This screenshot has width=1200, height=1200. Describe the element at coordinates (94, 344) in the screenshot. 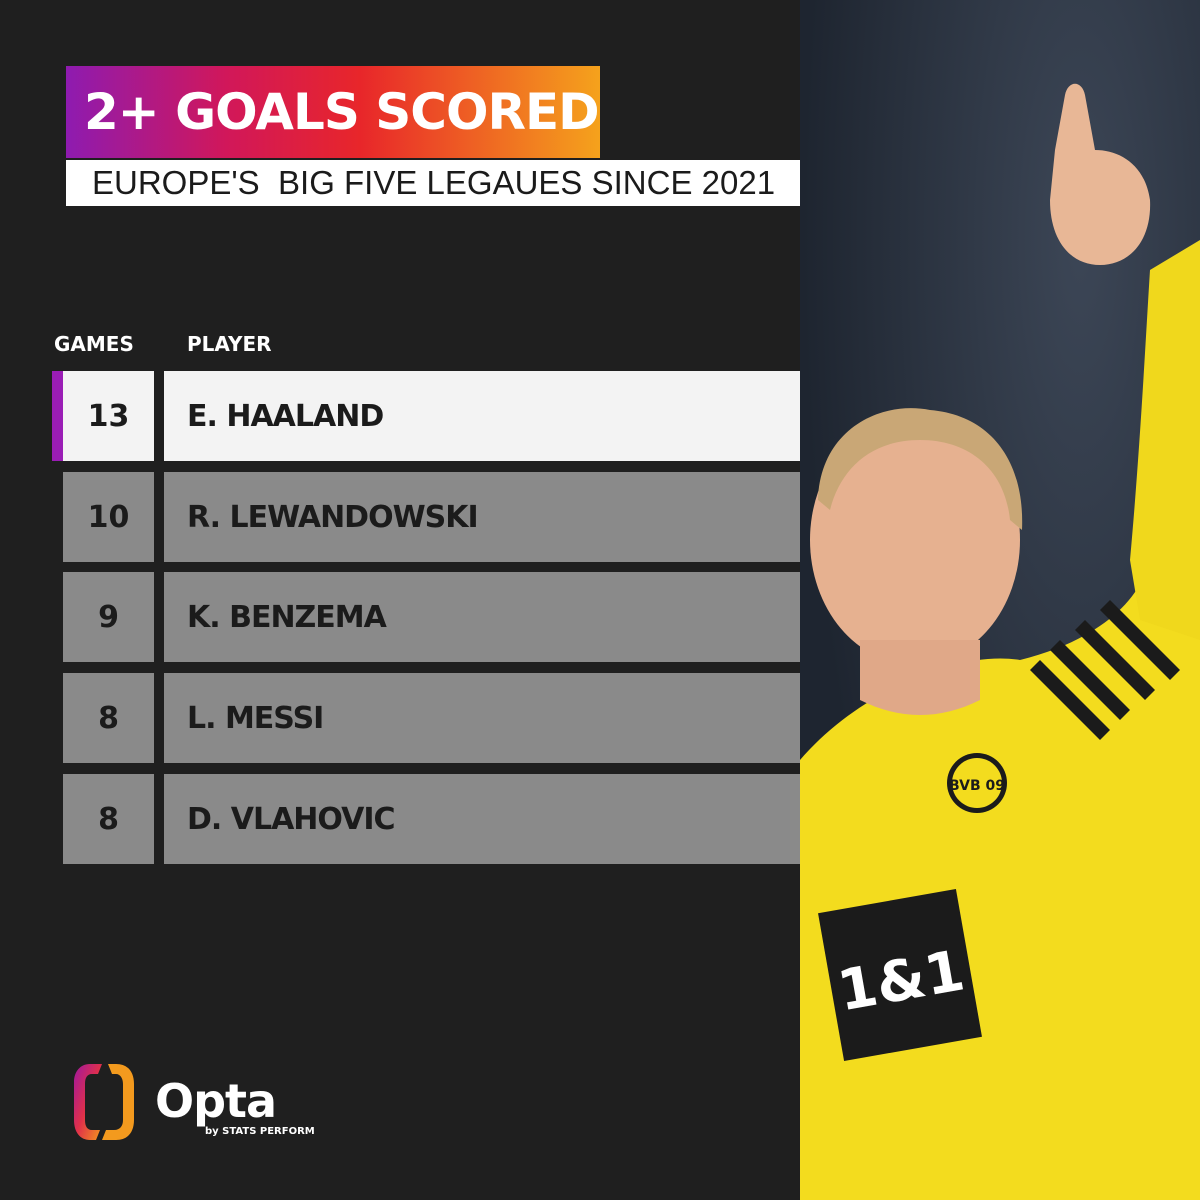

I see `games-header: GAMES` at that location.